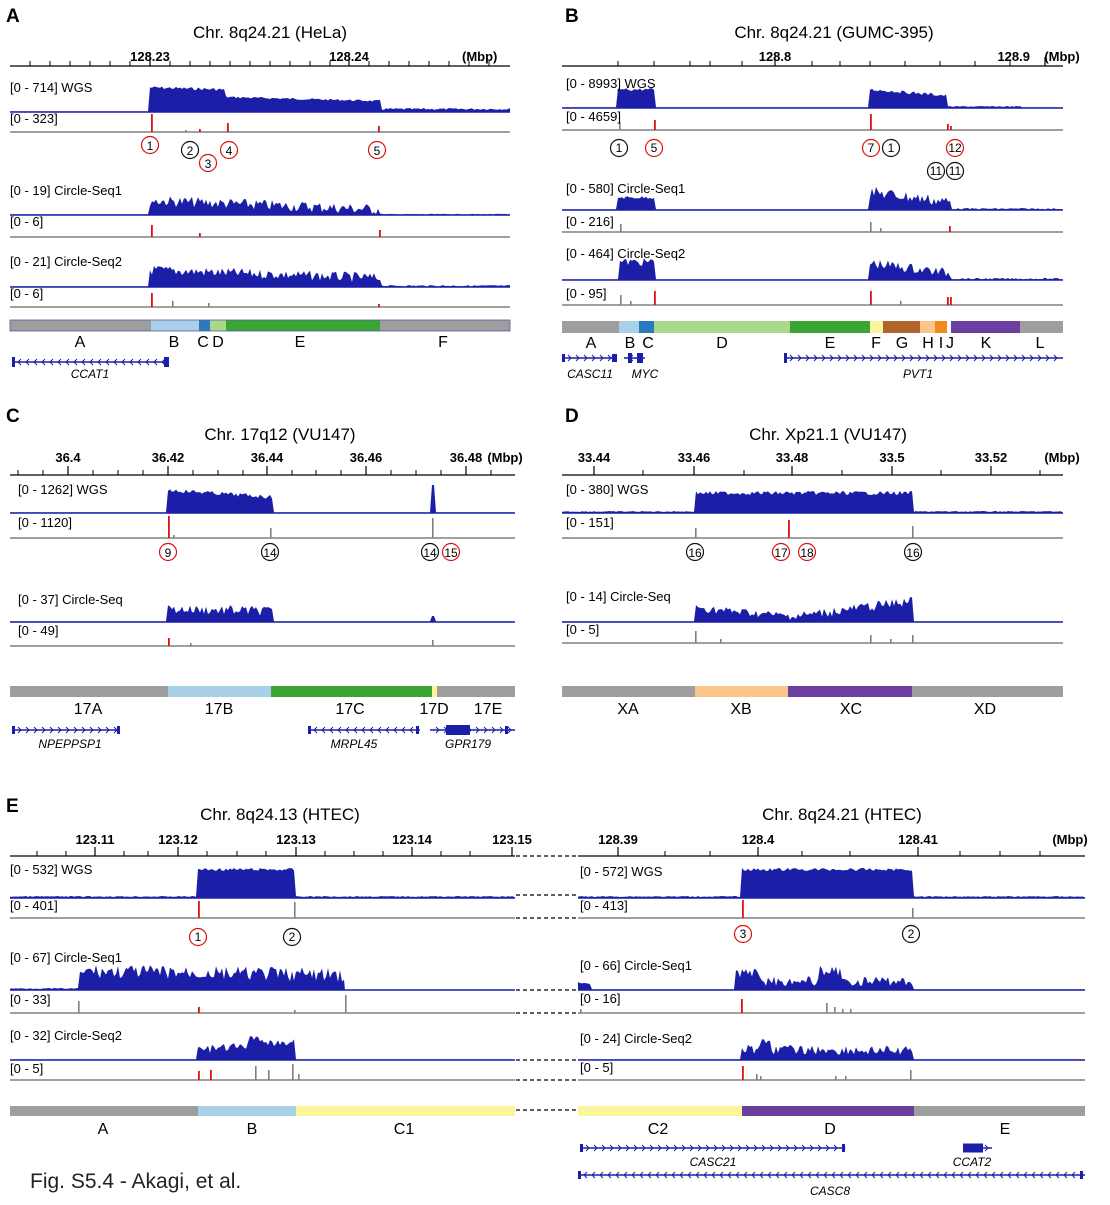 This screenshot has width=1110, height=1205. I want to click on panel-e-right-cs2-label: [0 - 24] Circle-Seq2, so click(636, 1038).